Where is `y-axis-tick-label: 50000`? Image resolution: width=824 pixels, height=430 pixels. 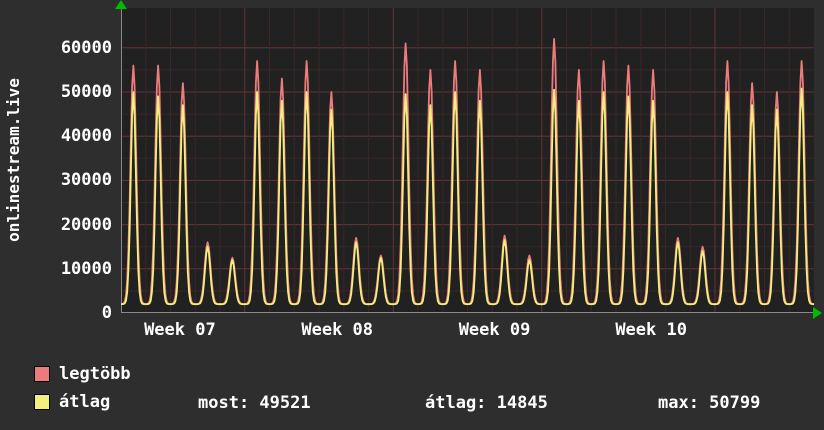 y-axis-tick-label: 50000 is located at coordinates (86, 91).